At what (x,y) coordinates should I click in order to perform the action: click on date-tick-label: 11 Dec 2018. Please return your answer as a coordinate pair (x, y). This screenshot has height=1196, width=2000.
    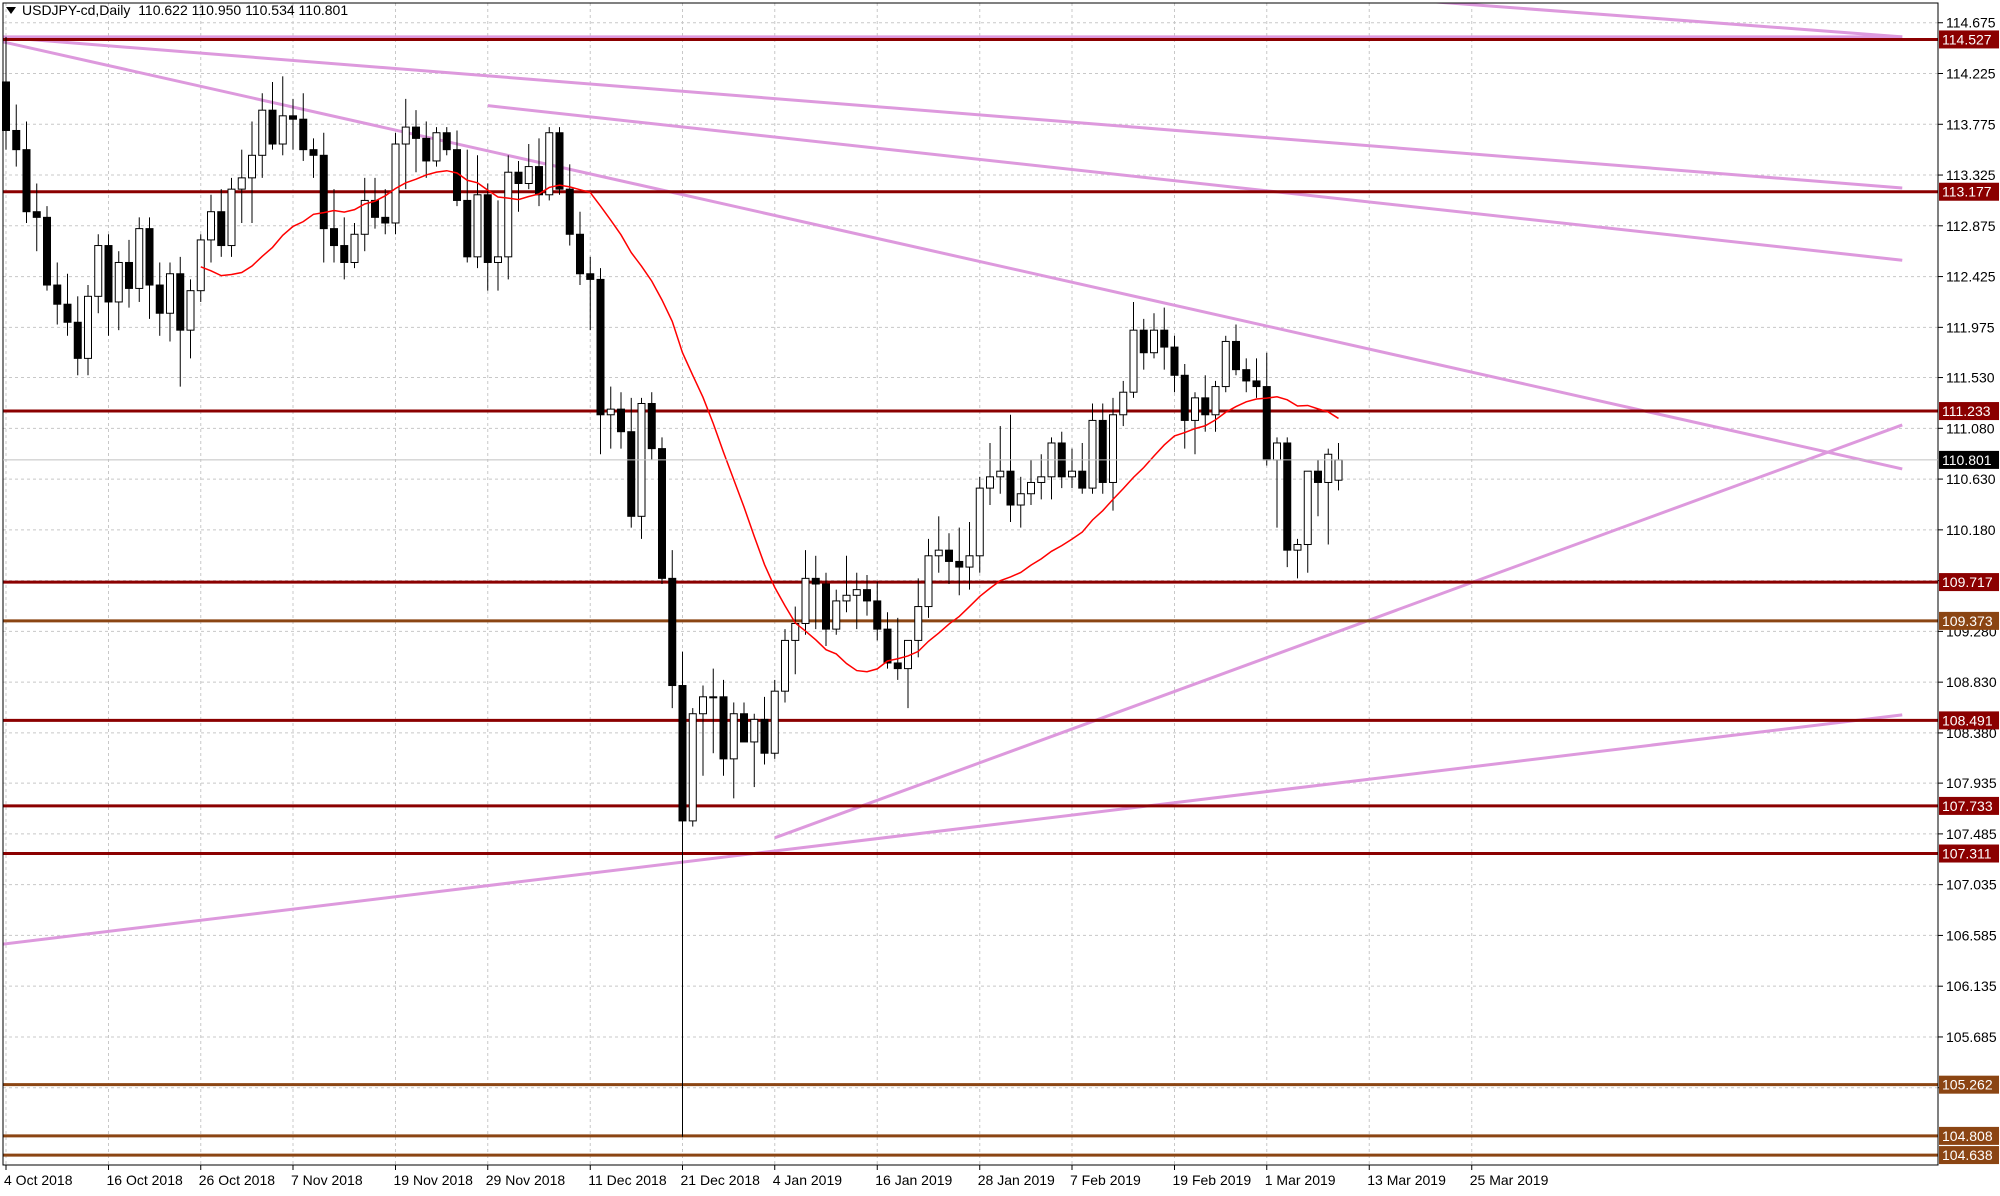
    Looking at the image, I should click on (627, 1180).